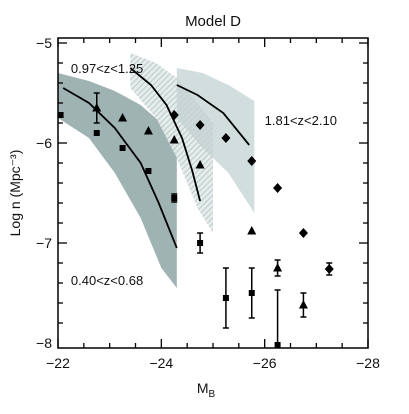  What do you see at coordinates (58, 363) in the screenshot?
I see `x-tick-label: −22` at bounding box center [58, 363].